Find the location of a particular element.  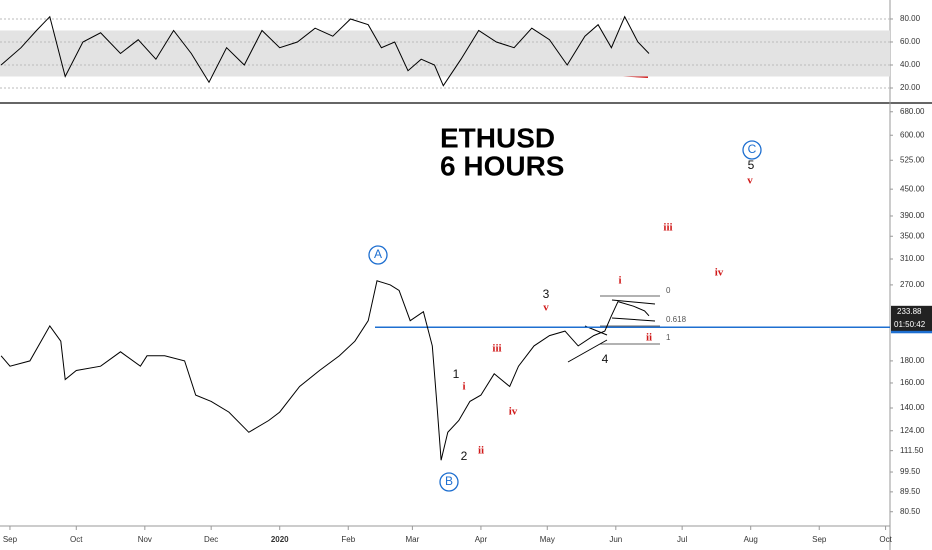

wave-label: A is located at coordinates (378, 254).